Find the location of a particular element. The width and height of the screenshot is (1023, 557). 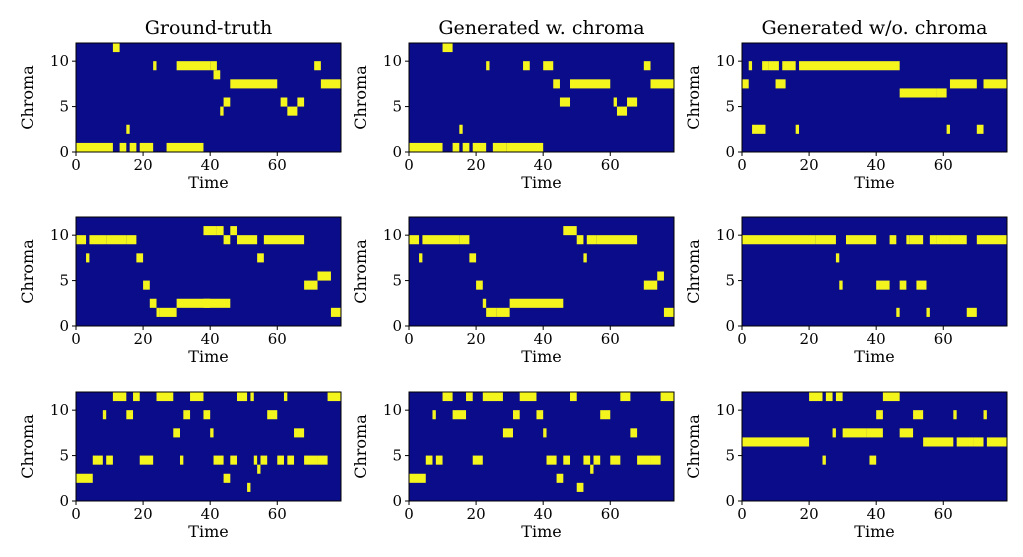

panel-r1c1-ytick-label: 10 is located at coordinates (392, 235).